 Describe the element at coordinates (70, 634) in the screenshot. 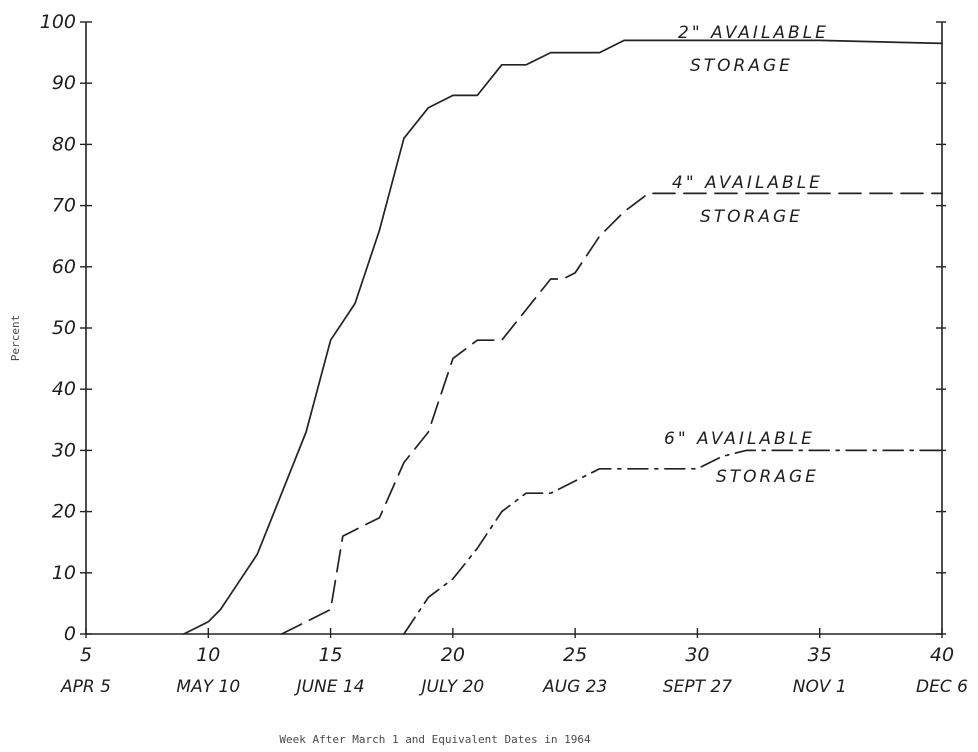

I see `y-tick-label: 0` at that location.